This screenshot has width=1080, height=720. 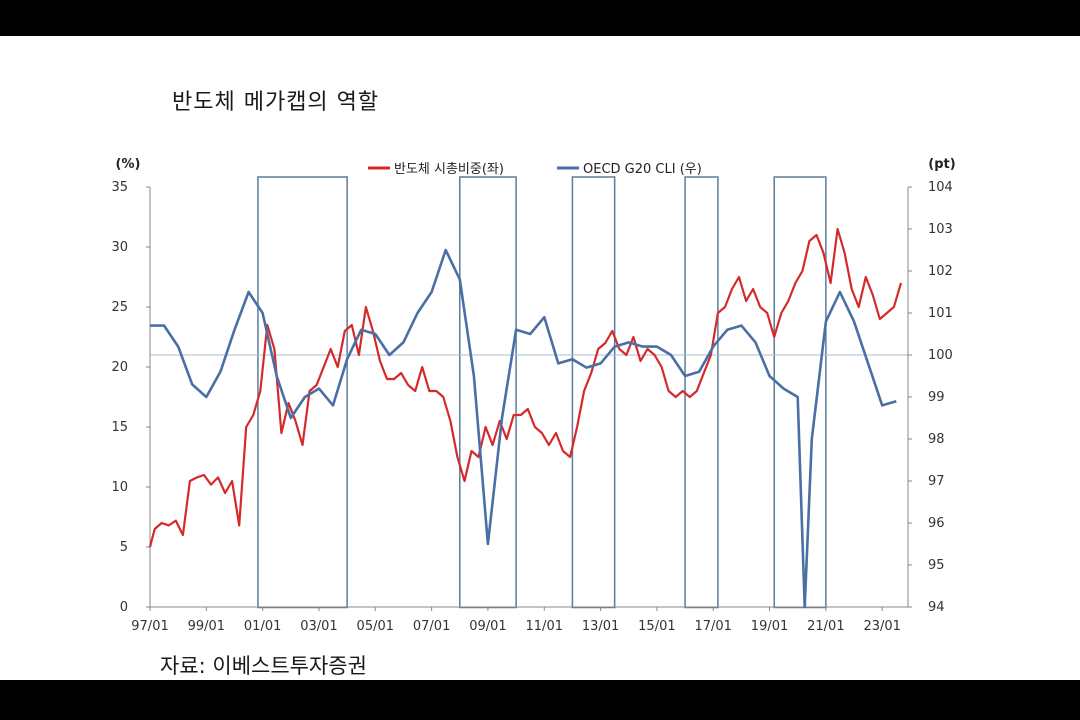 What do you see at coordinates (936, 481) in the screenshot?
I see `right-tick-label: 97` at bounding box center [936, 481].